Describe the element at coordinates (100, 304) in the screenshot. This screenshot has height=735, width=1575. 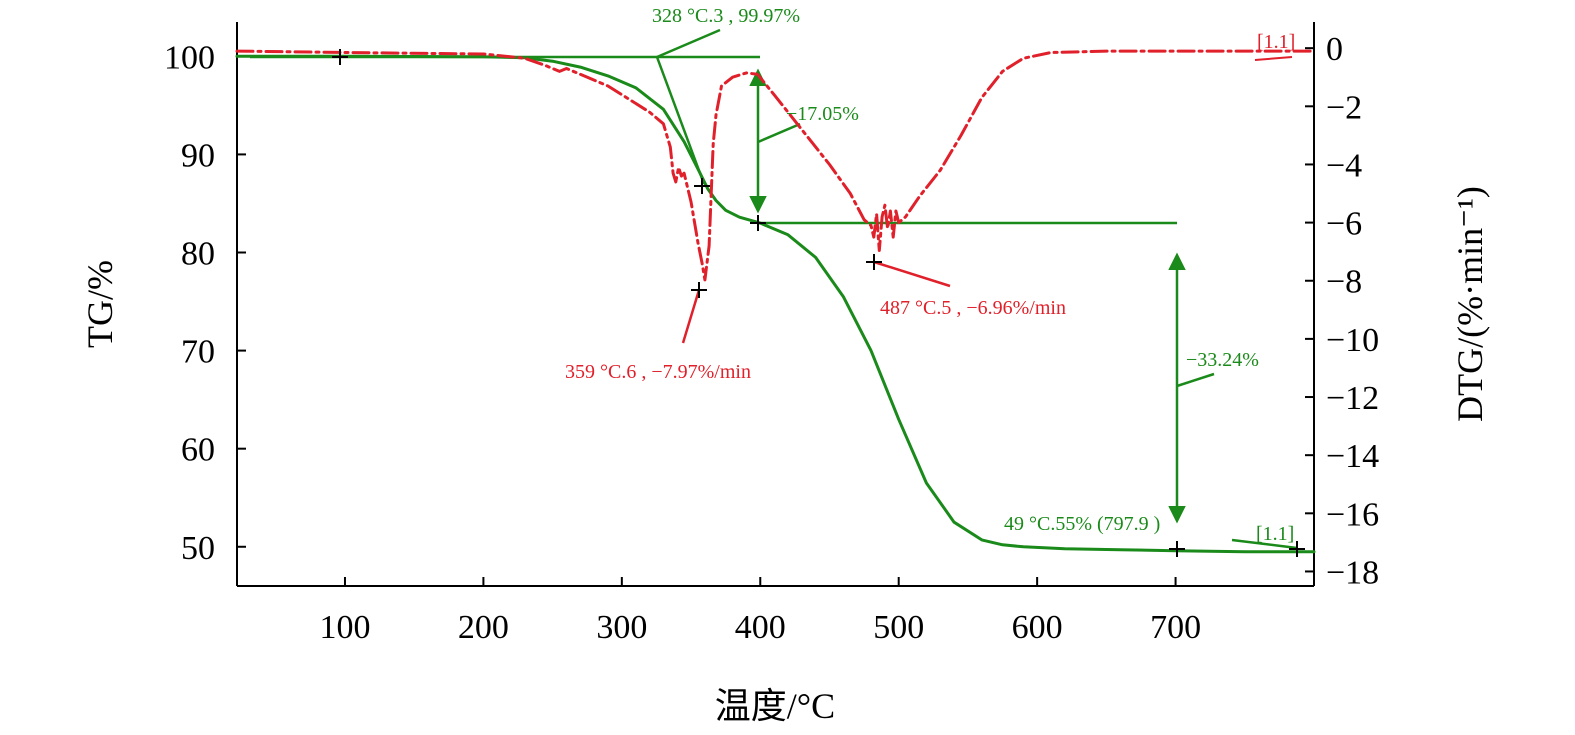
I see `left-y-axis-title: TG/%` at that location.